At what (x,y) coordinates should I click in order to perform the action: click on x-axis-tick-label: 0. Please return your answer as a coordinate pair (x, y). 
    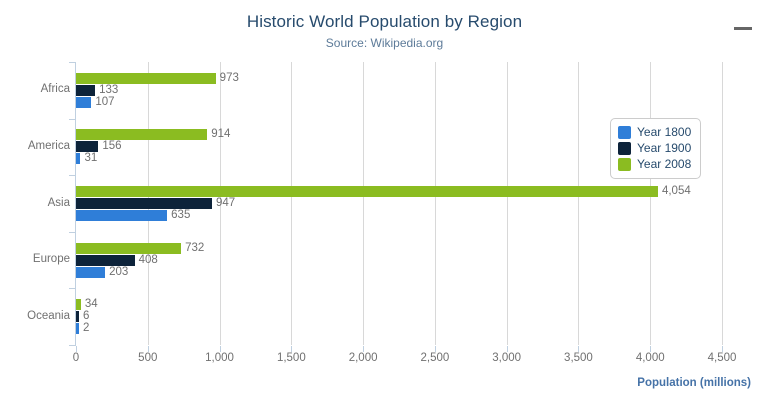
    Looking at the image, I should click on (76, 358).